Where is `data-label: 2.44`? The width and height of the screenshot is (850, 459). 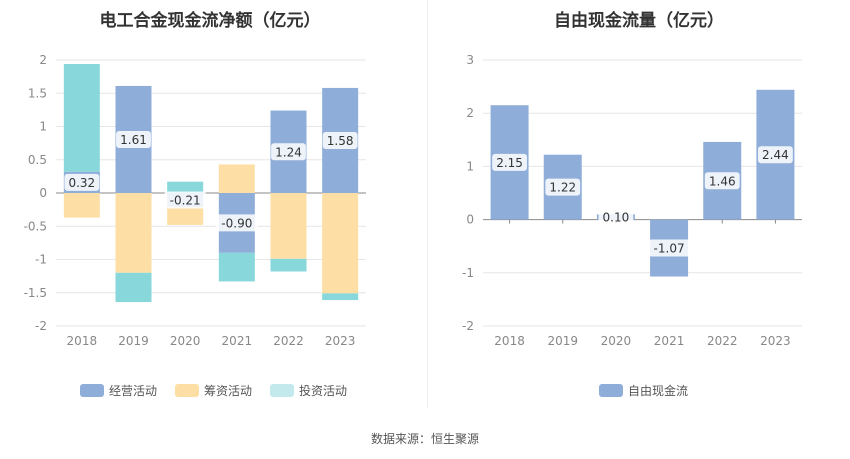 data-label: 2.44 is located at coordinates (775, 155).